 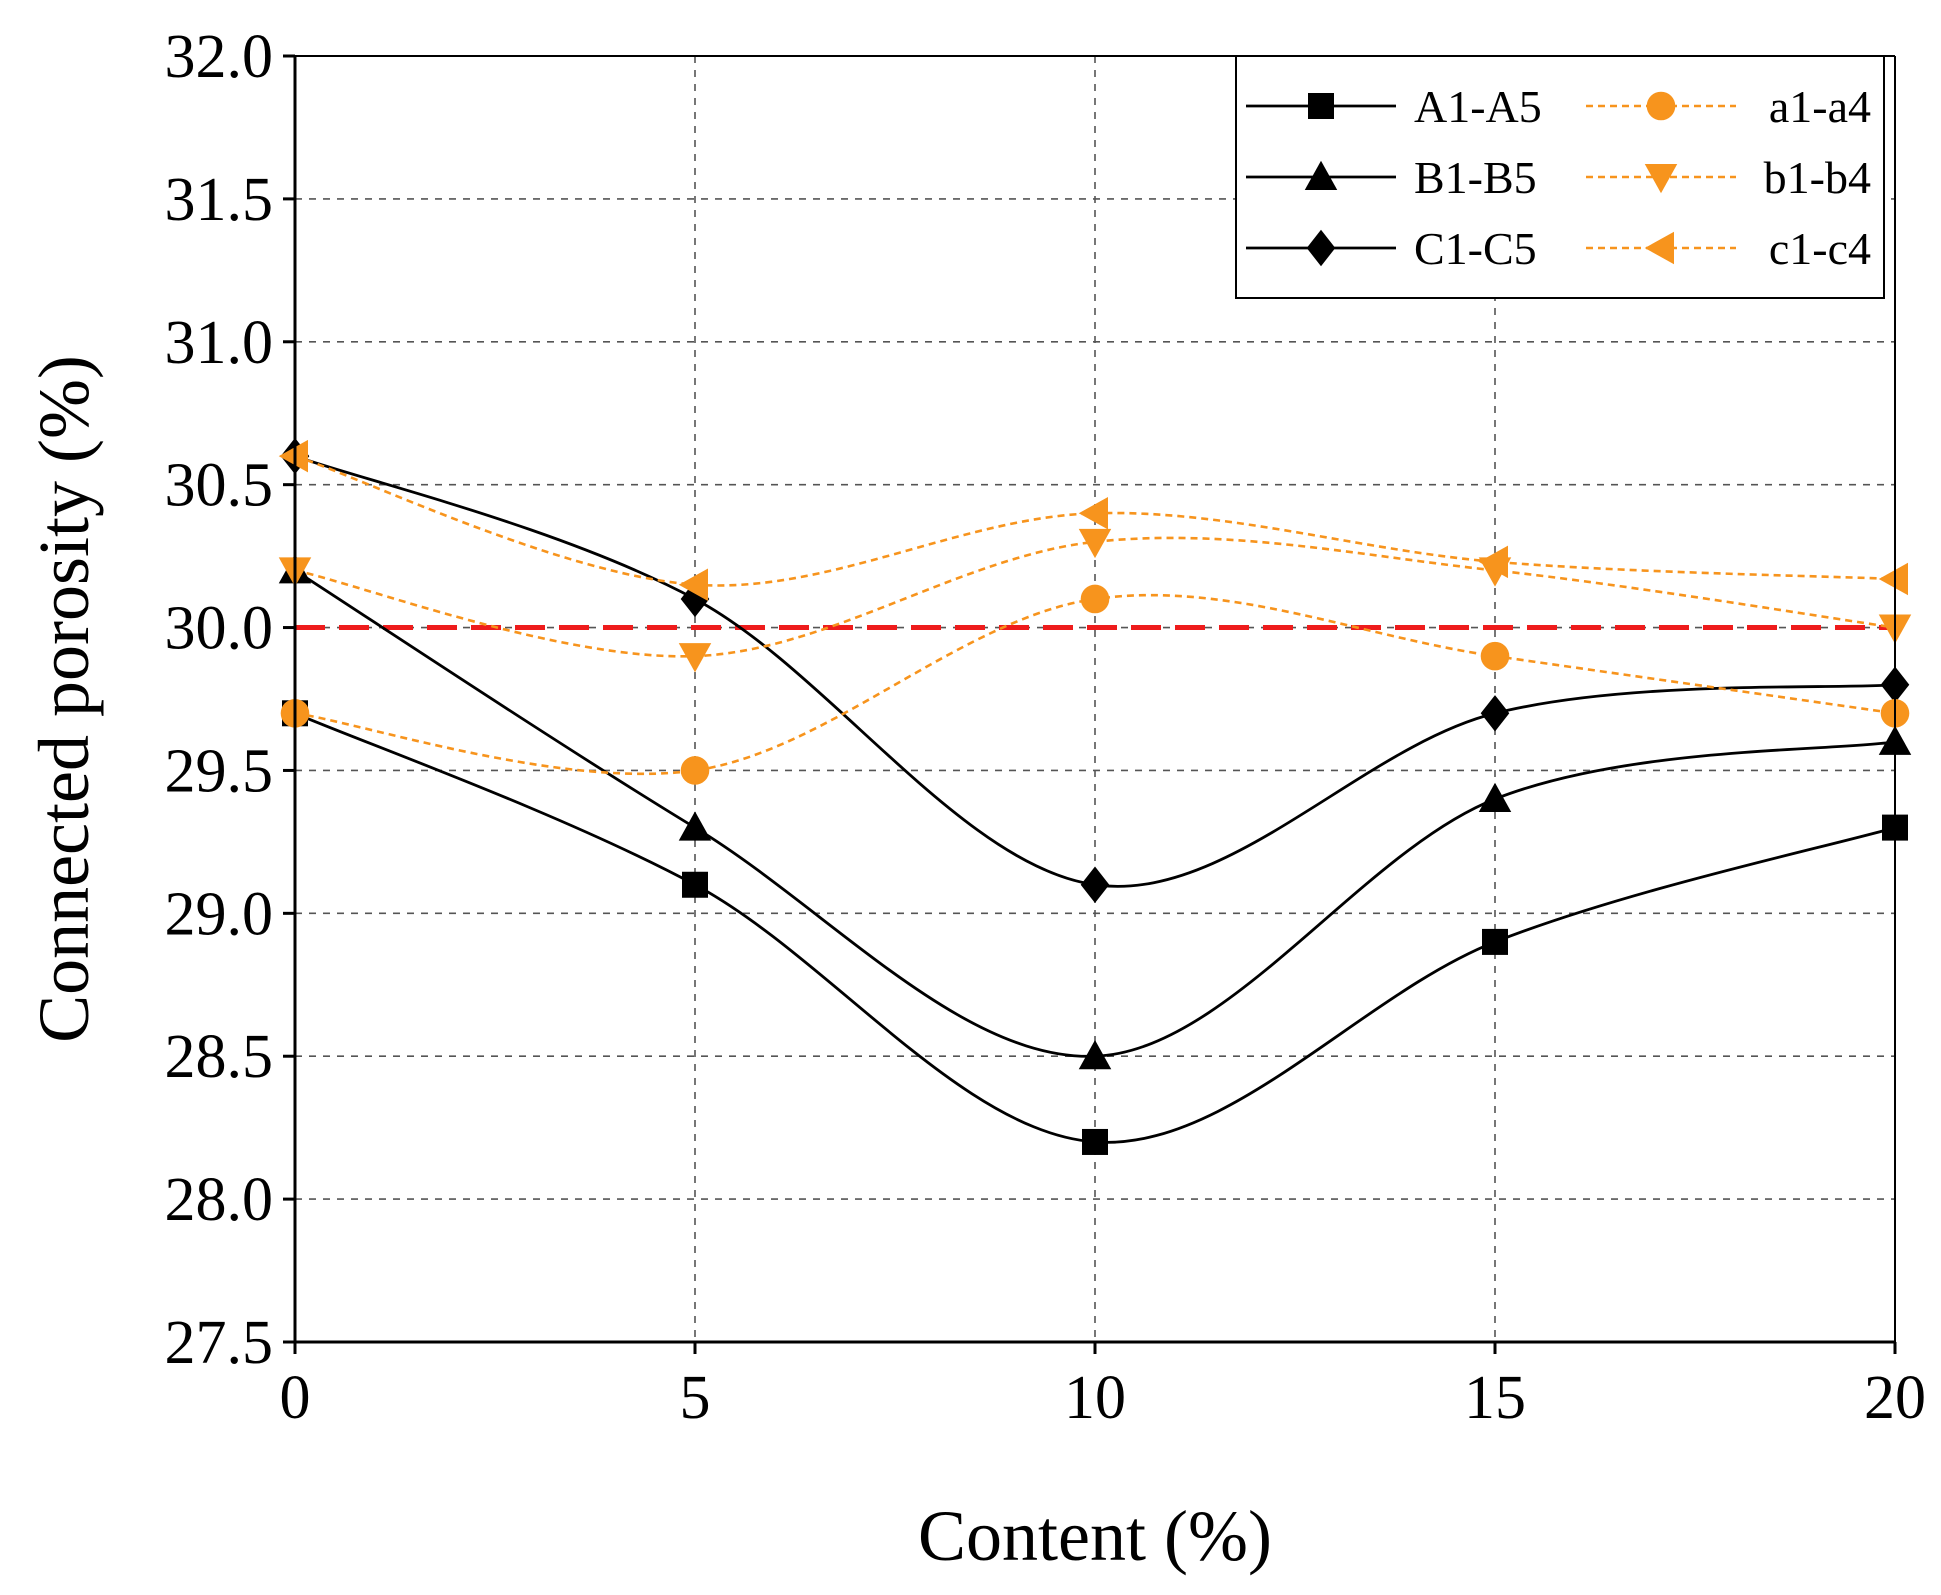 I want to click on y-tick-label: 32.0, so click(x=219, y=57).